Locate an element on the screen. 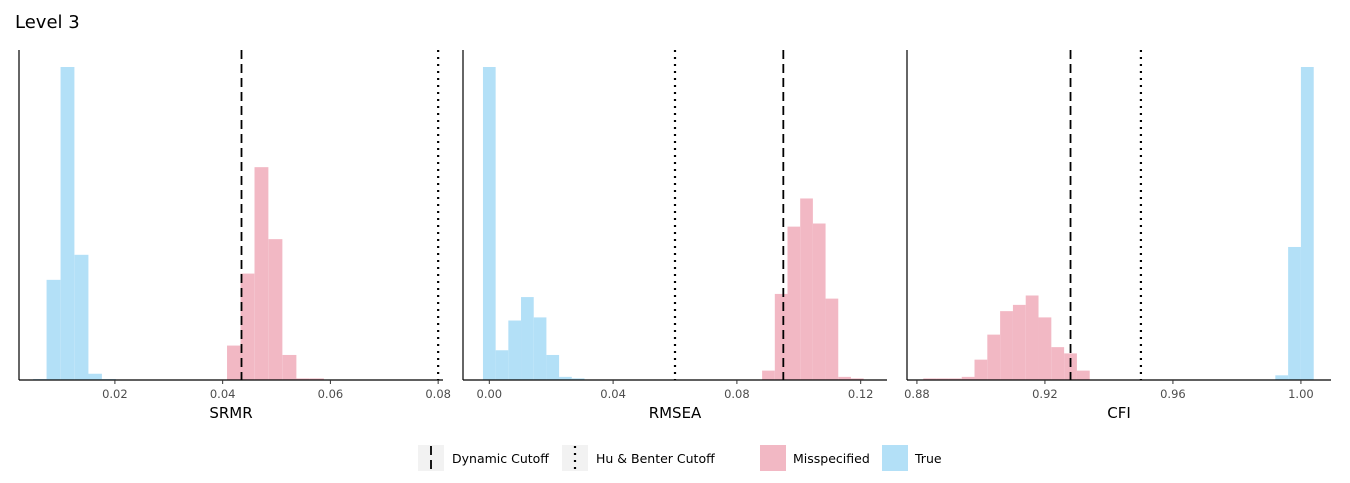  x-tick-label: 0.02 is located at coordinates (115, 394).